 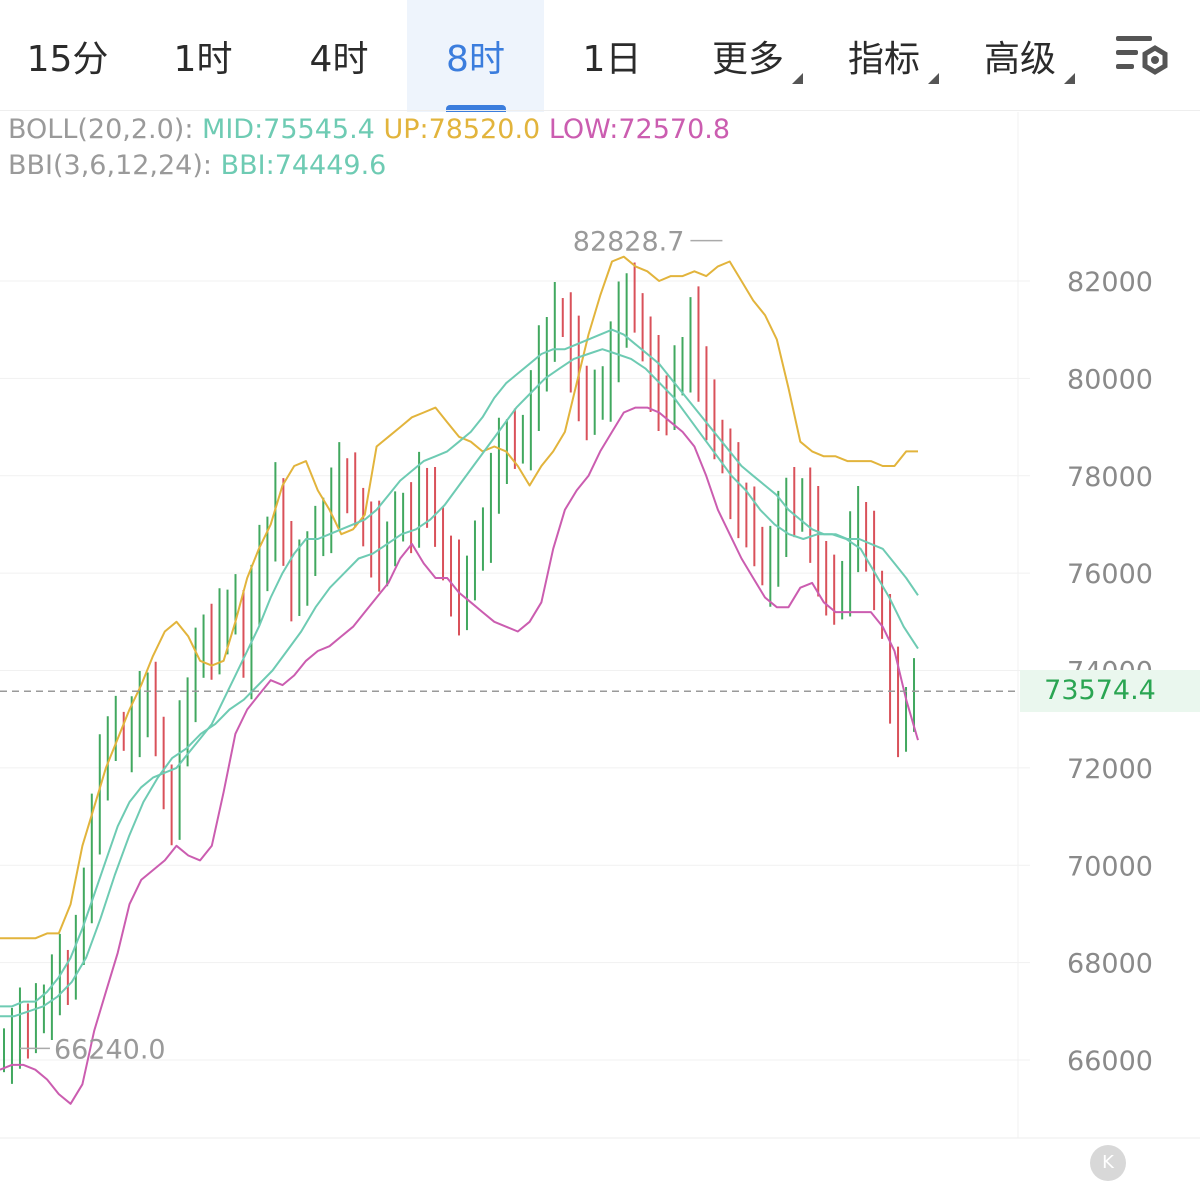 I want to click on k-line-toggle-button: K, so click(x=1108, y=1163).